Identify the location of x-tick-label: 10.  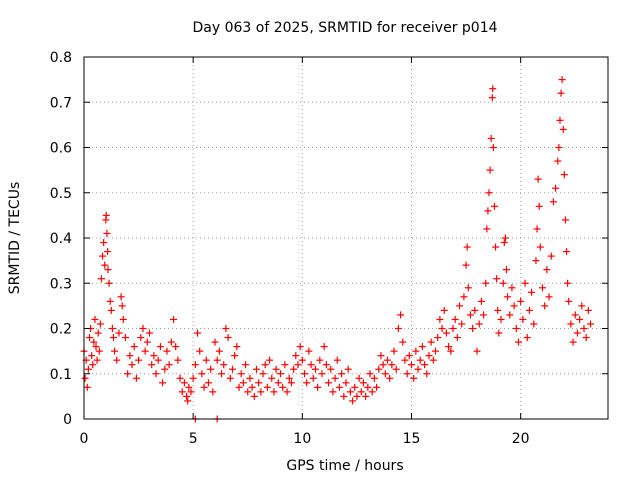
(302, 439).